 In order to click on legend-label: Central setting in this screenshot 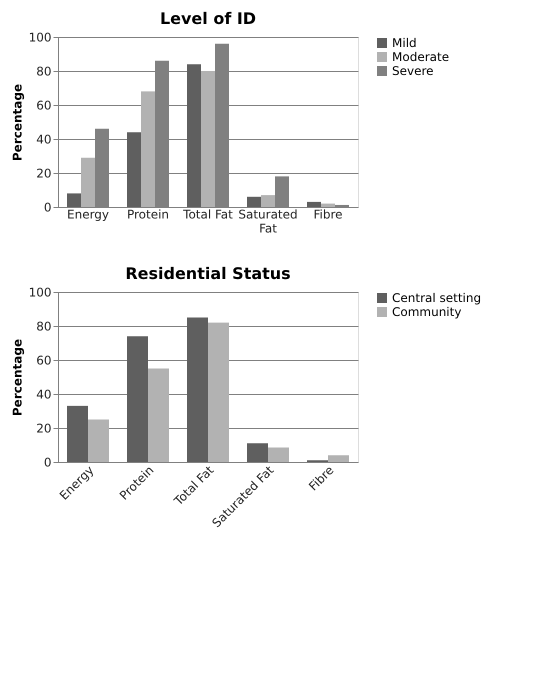, I will do `click(437, 298)`.